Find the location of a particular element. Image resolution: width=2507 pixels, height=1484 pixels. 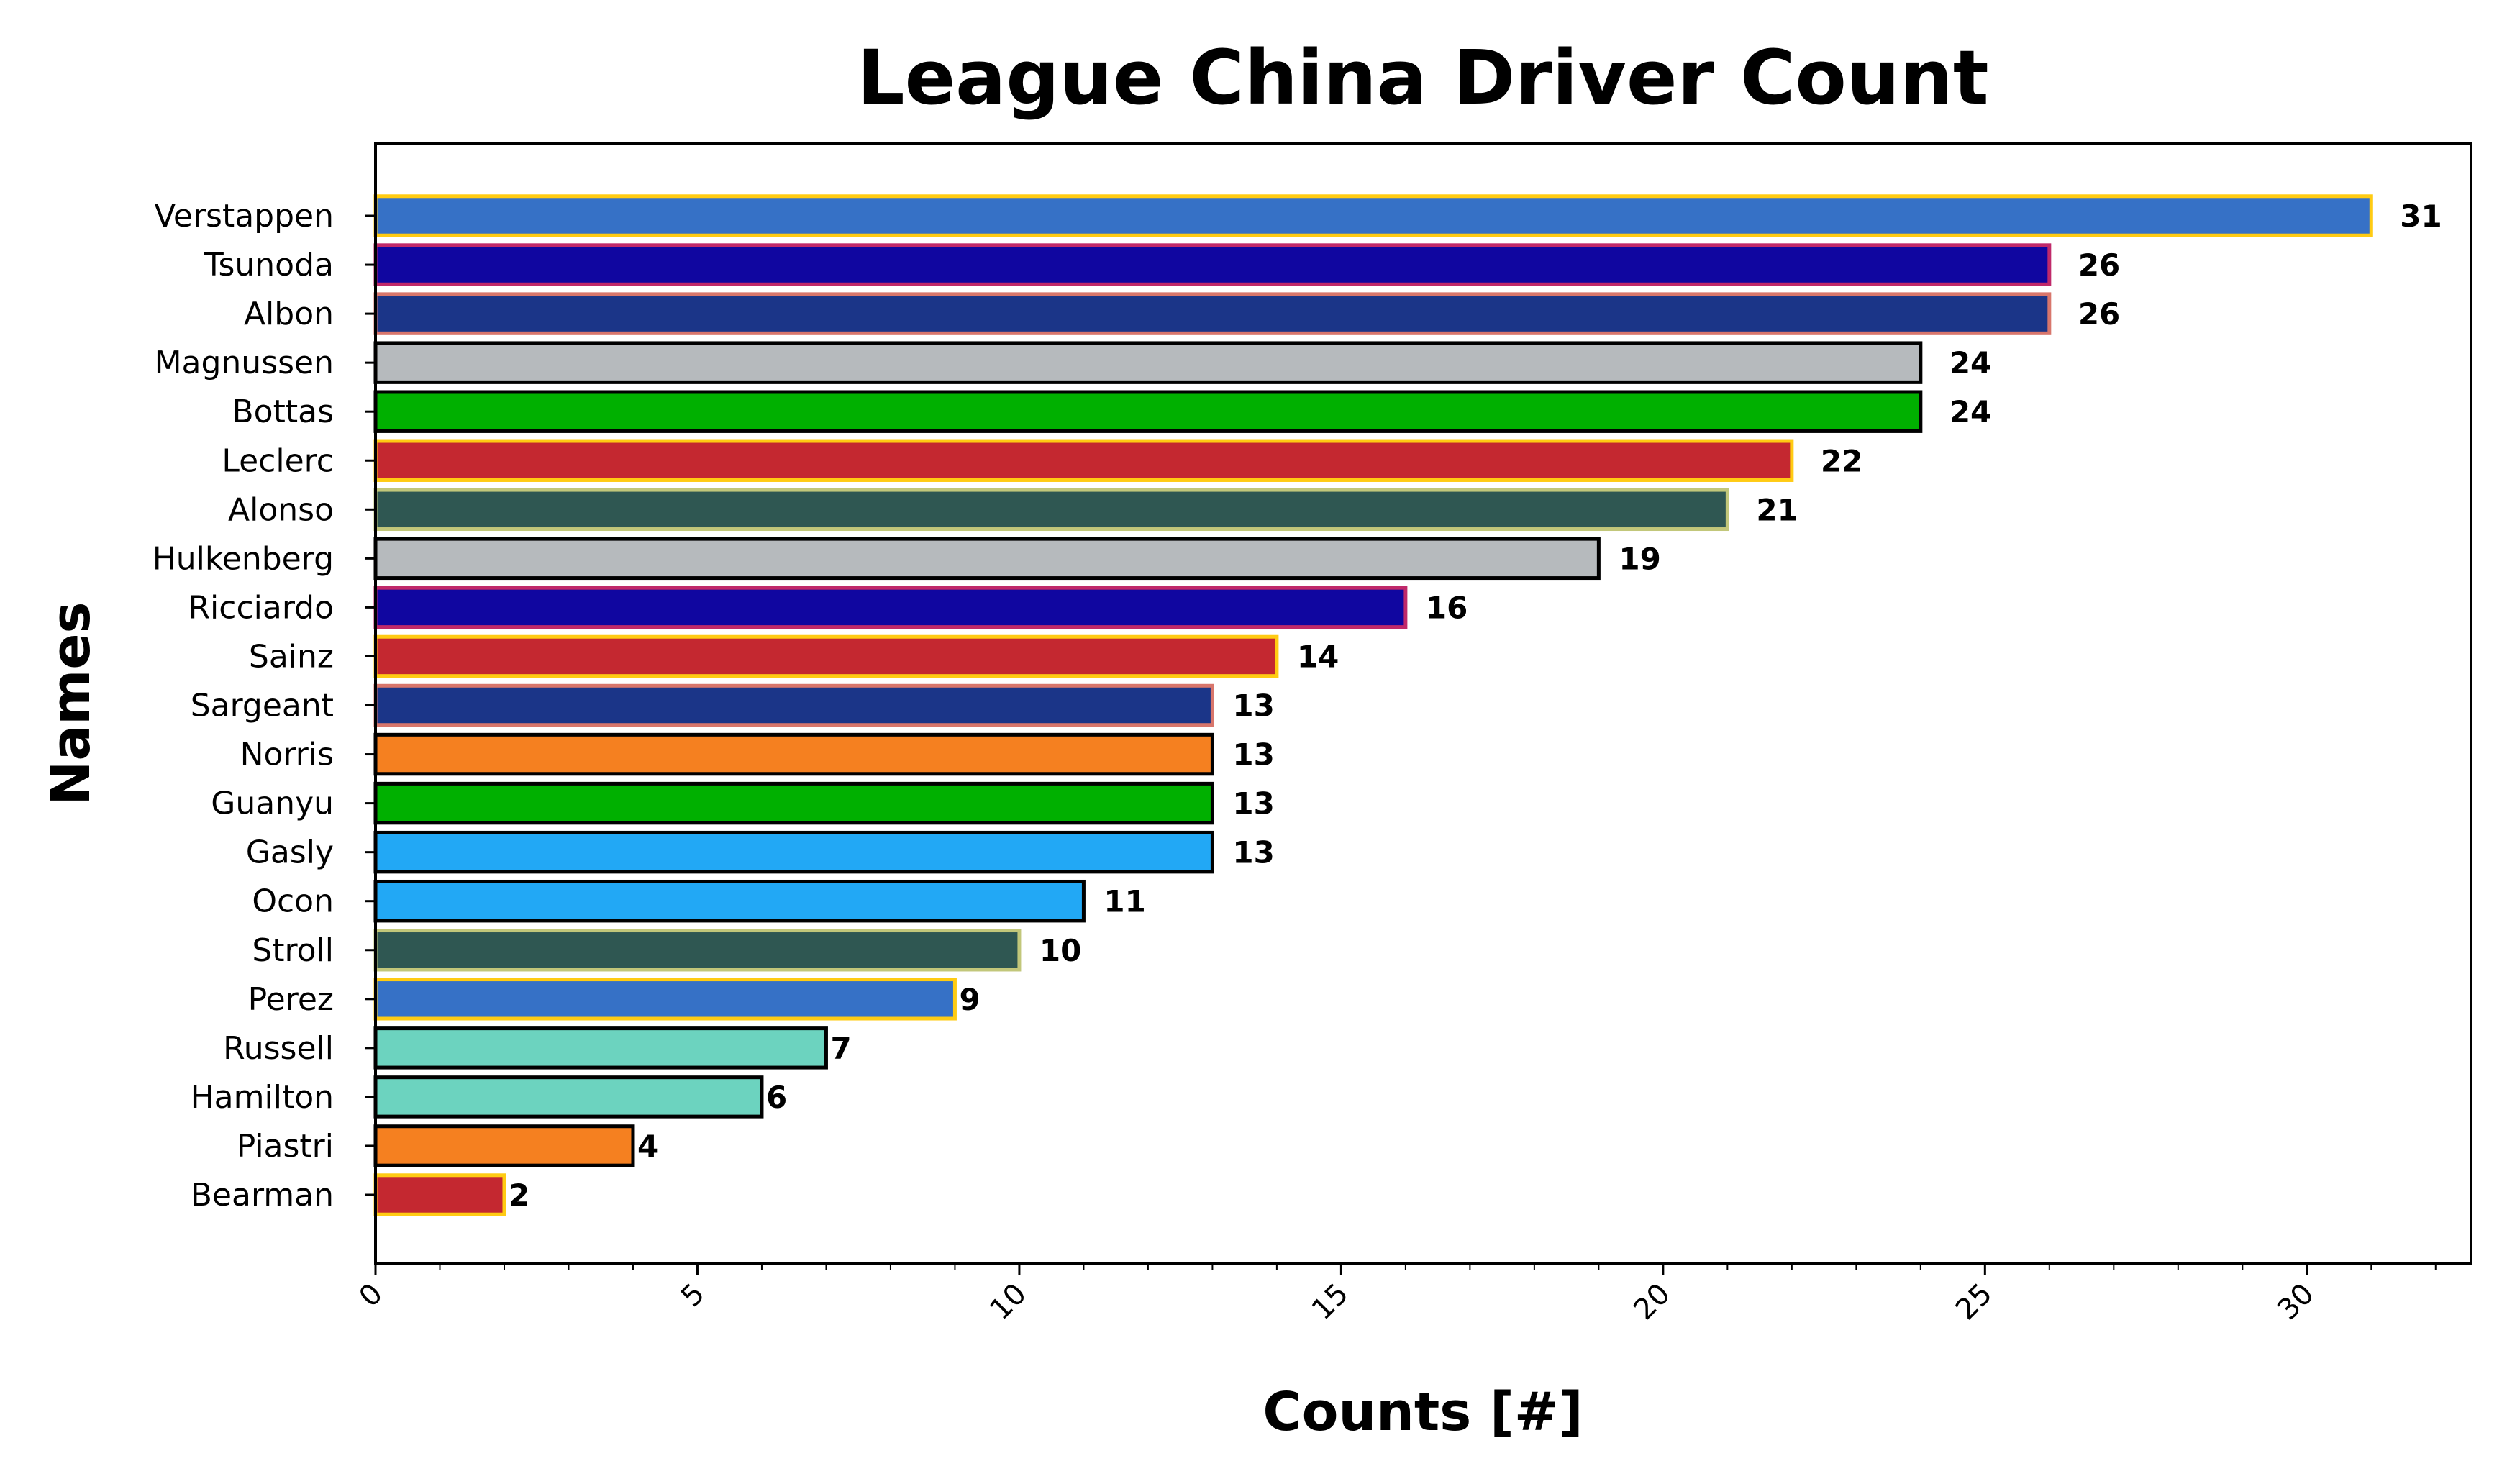

data-label: 2 is located at coordinates (519, 1195).